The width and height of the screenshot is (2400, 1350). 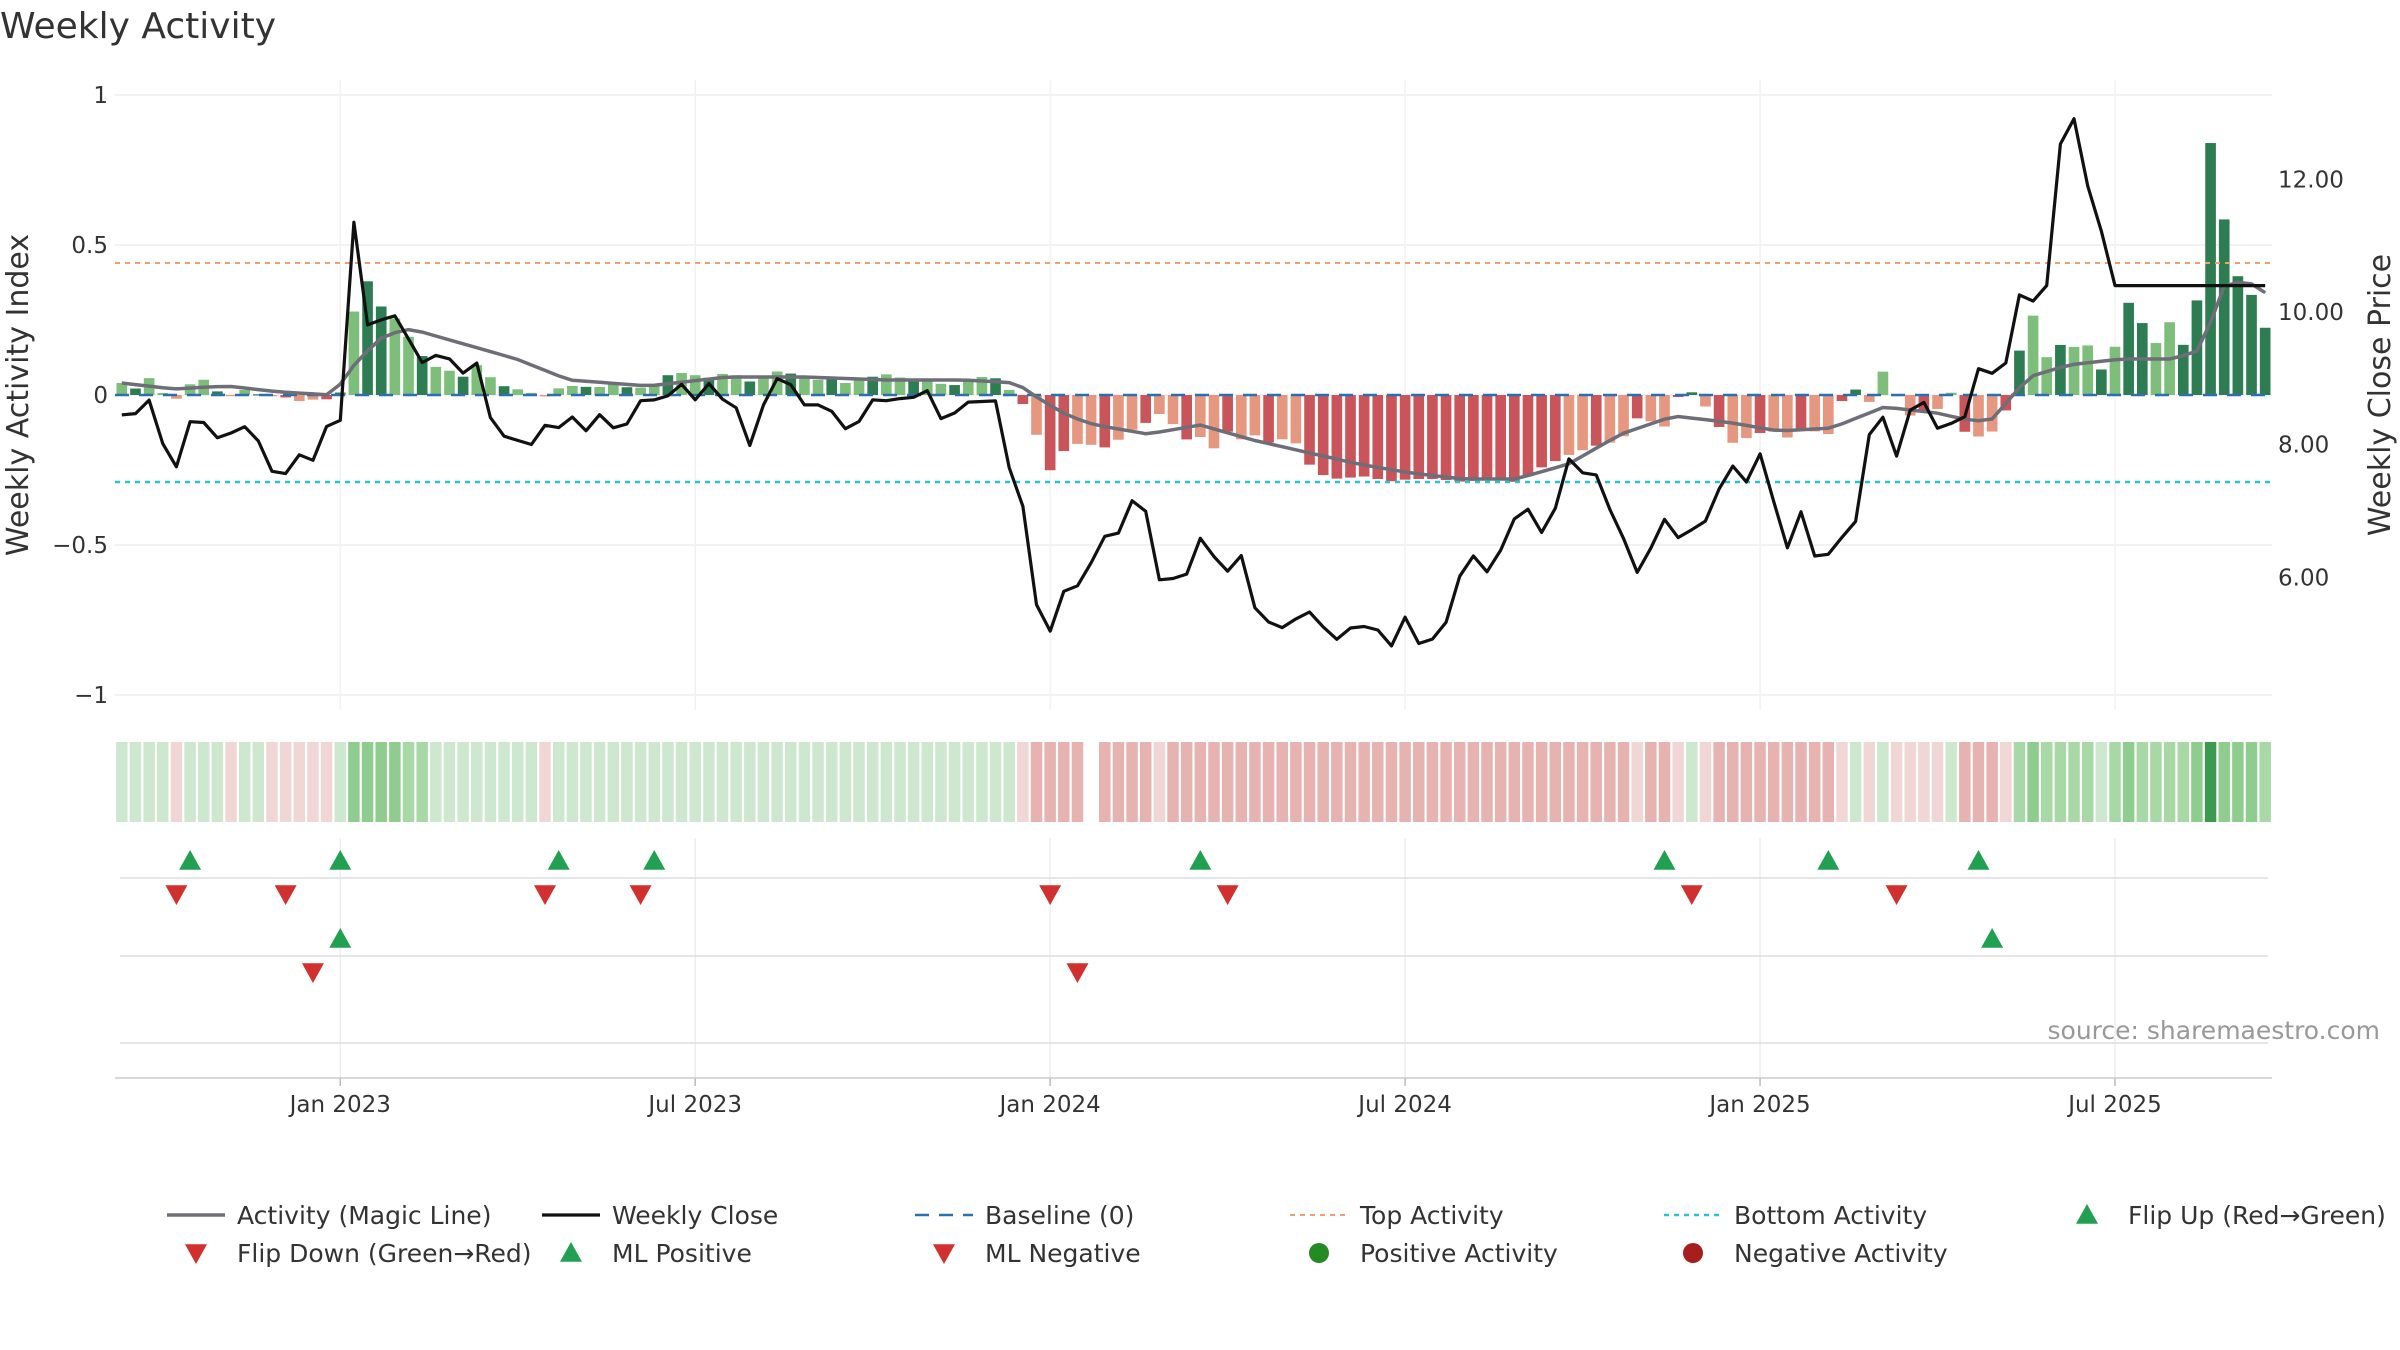 What do you see at coordinates (1063, 1253) in the screenshot?
I see `legend-label-mlneg: ML Negative` at bounding box center [1063, 1253].